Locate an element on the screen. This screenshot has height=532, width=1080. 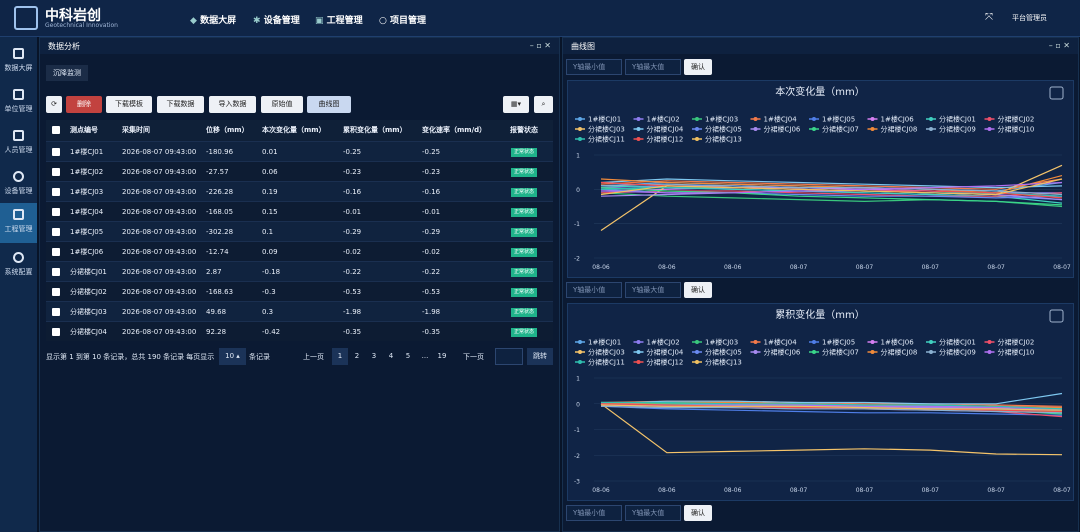
toolbar-button: 下载模板 is located at coordinates (129, 104).